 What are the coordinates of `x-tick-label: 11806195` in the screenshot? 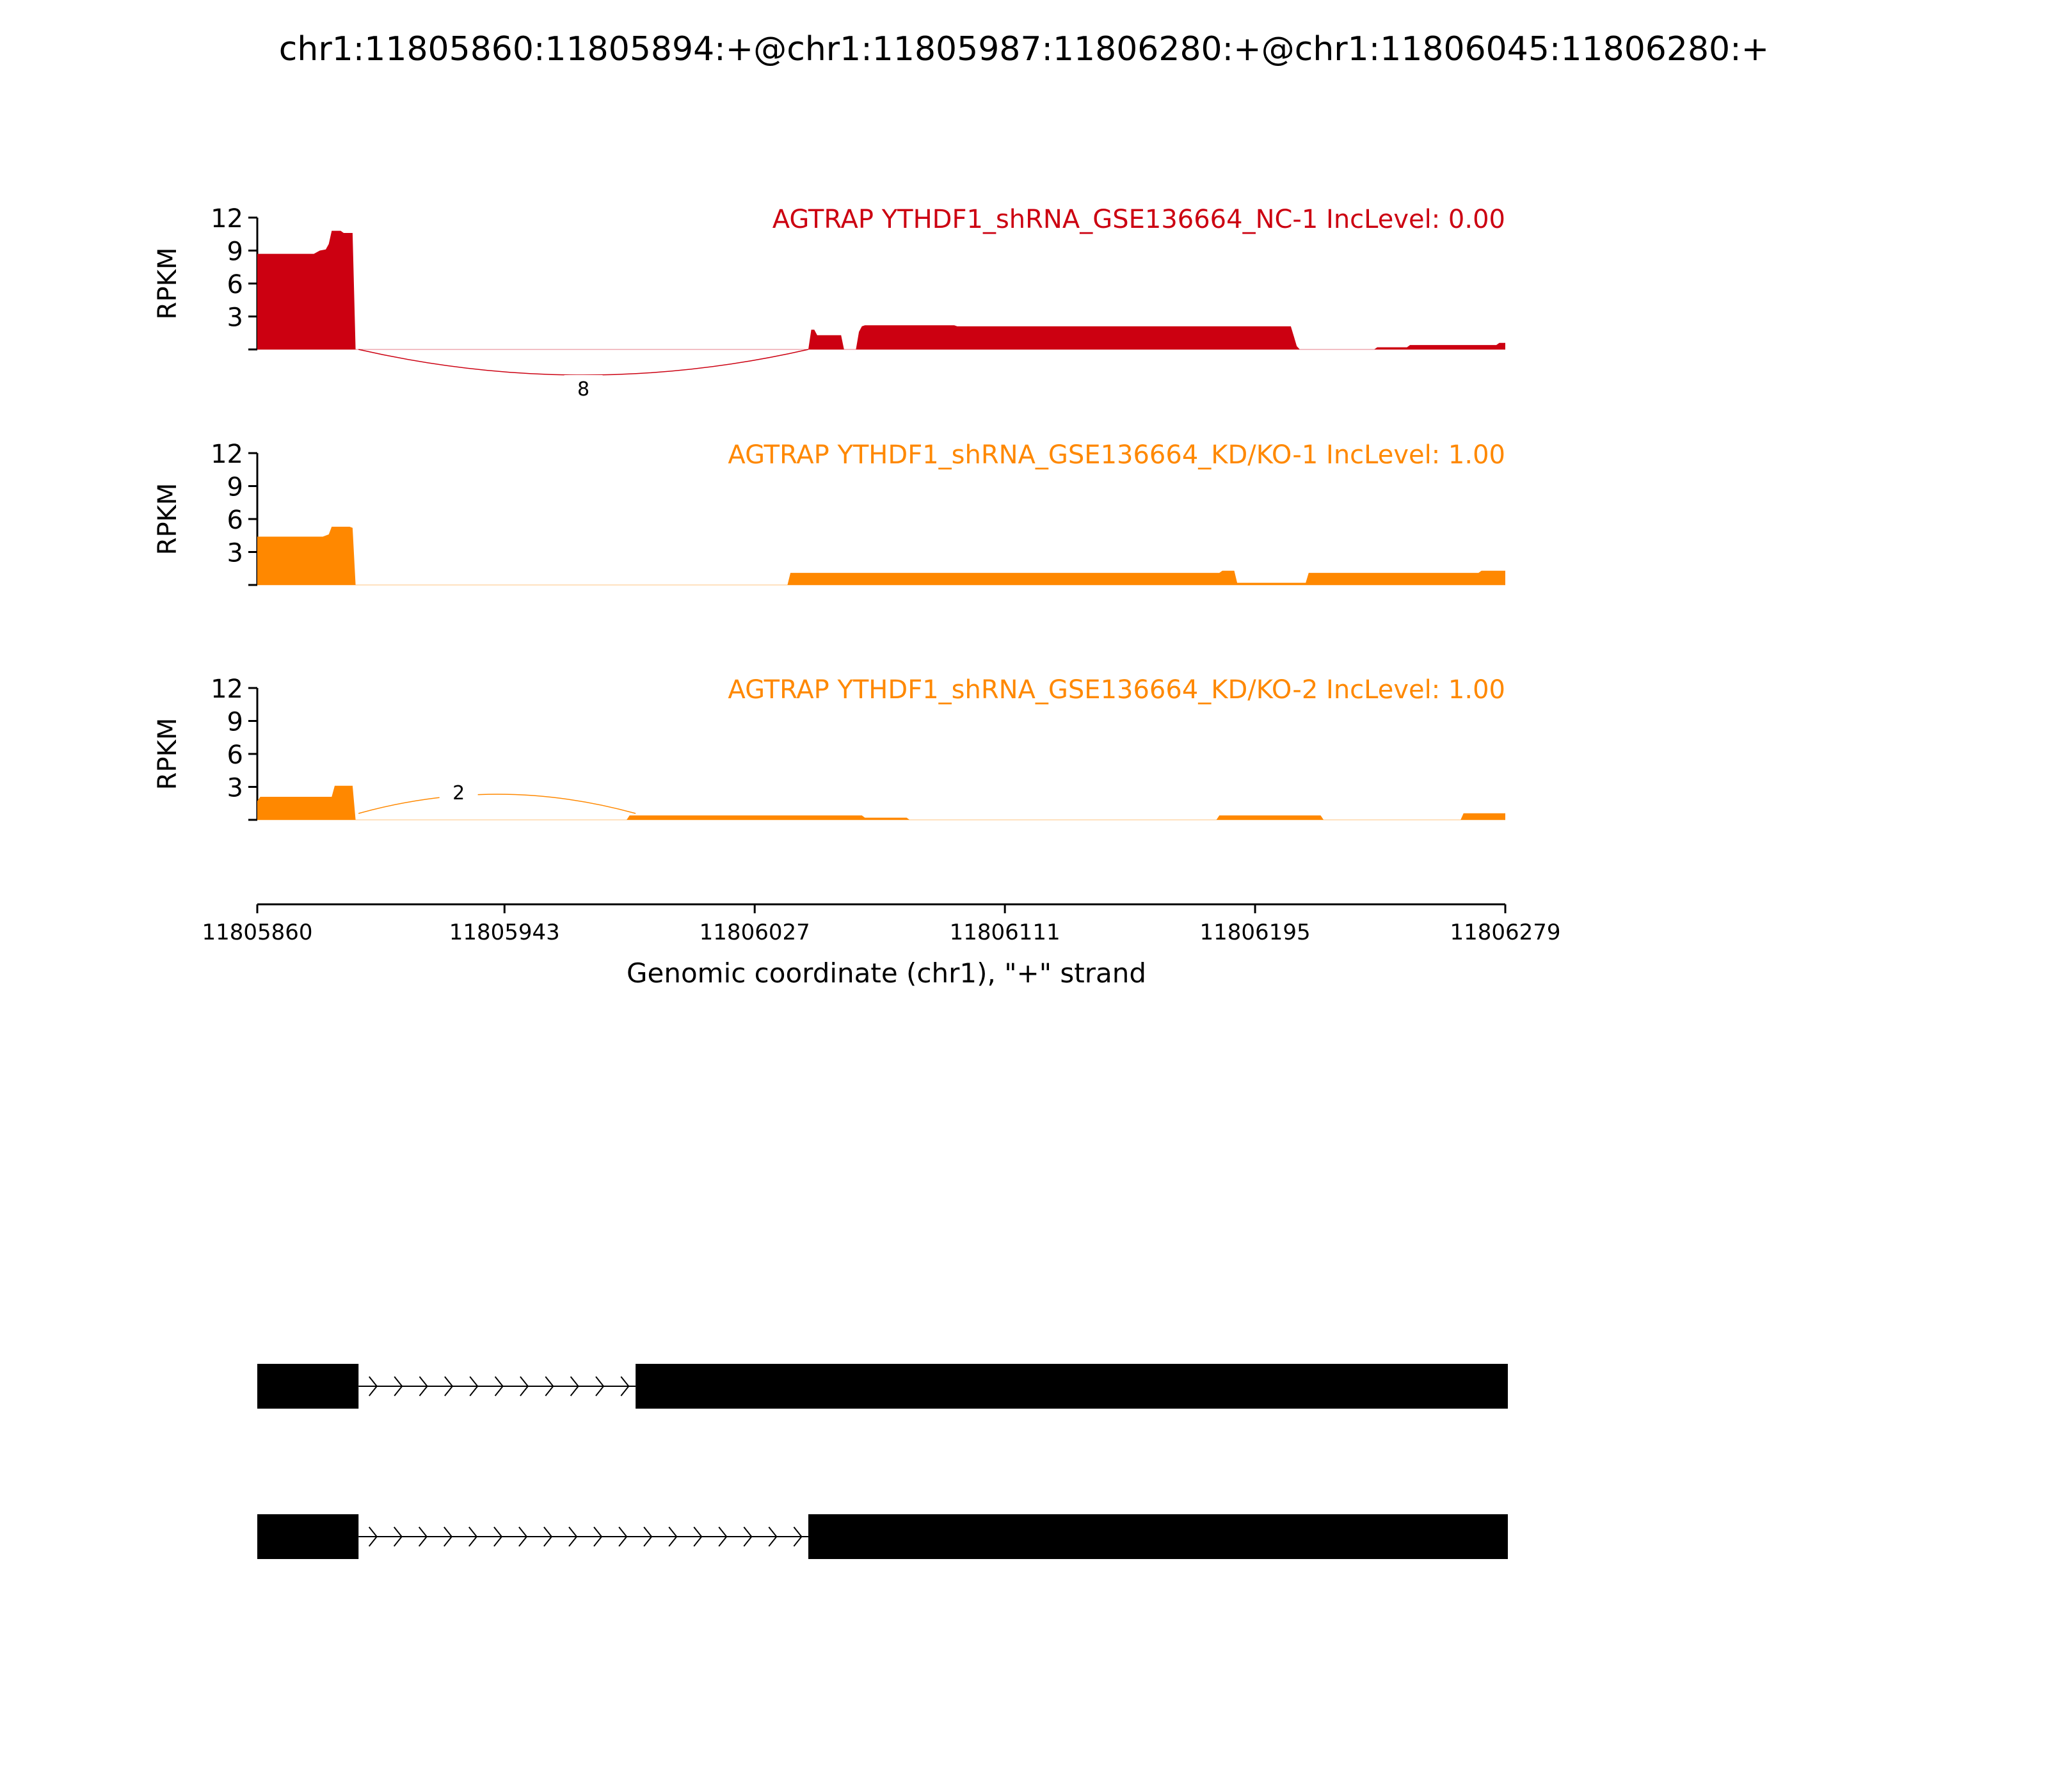 It's located at (1255, 932).